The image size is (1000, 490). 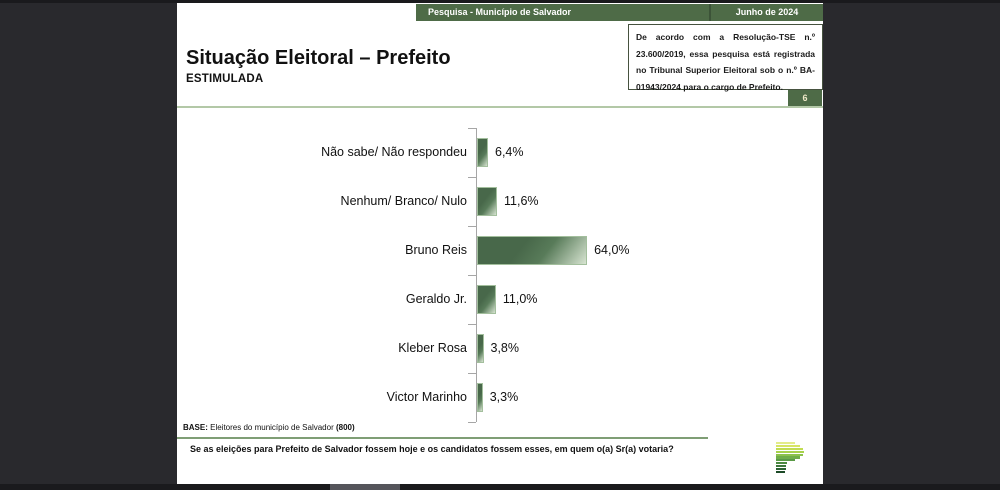 What do you see at coordinates (521, 201) in the screenshot?
I see `value-label: 11,6%` at bounding box center [521, 201].